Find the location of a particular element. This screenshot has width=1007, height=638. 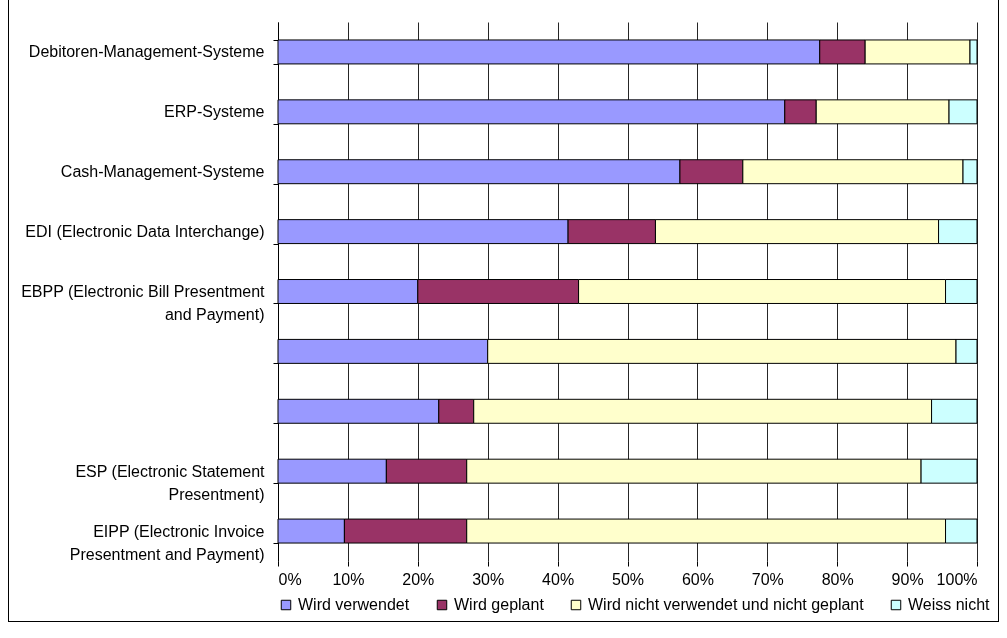

x-tick-label: 20% is located at coordinates (418, 579).